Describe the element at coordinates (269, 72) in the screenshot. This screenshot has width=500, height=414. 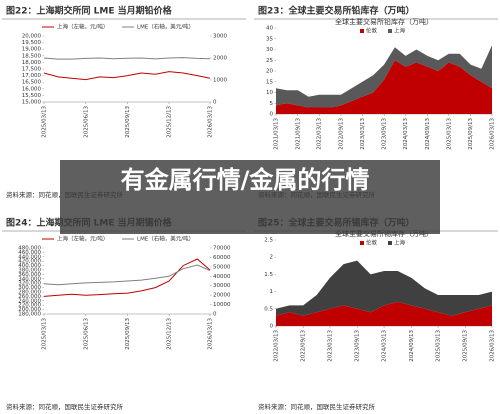
I see `y-tick-label: 20` at that location.